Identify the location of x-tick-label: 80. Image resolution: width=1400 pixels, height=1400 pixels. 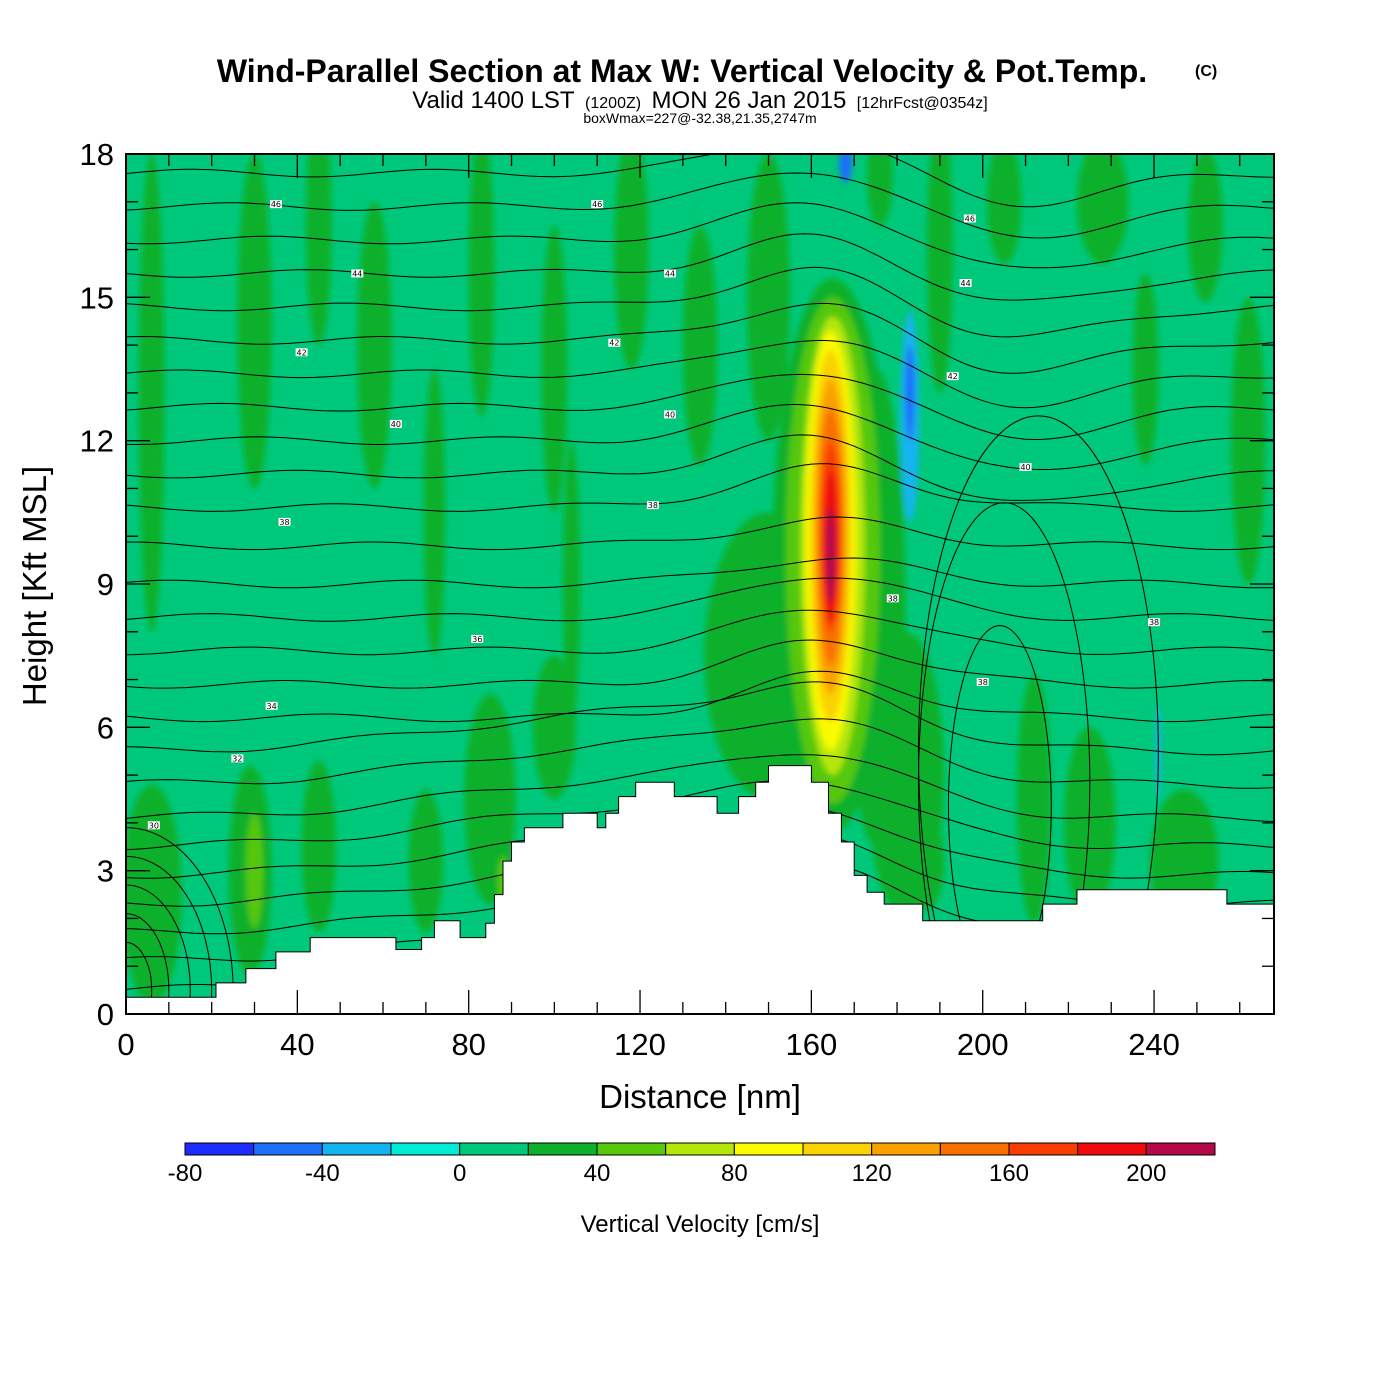
(468, 1044).